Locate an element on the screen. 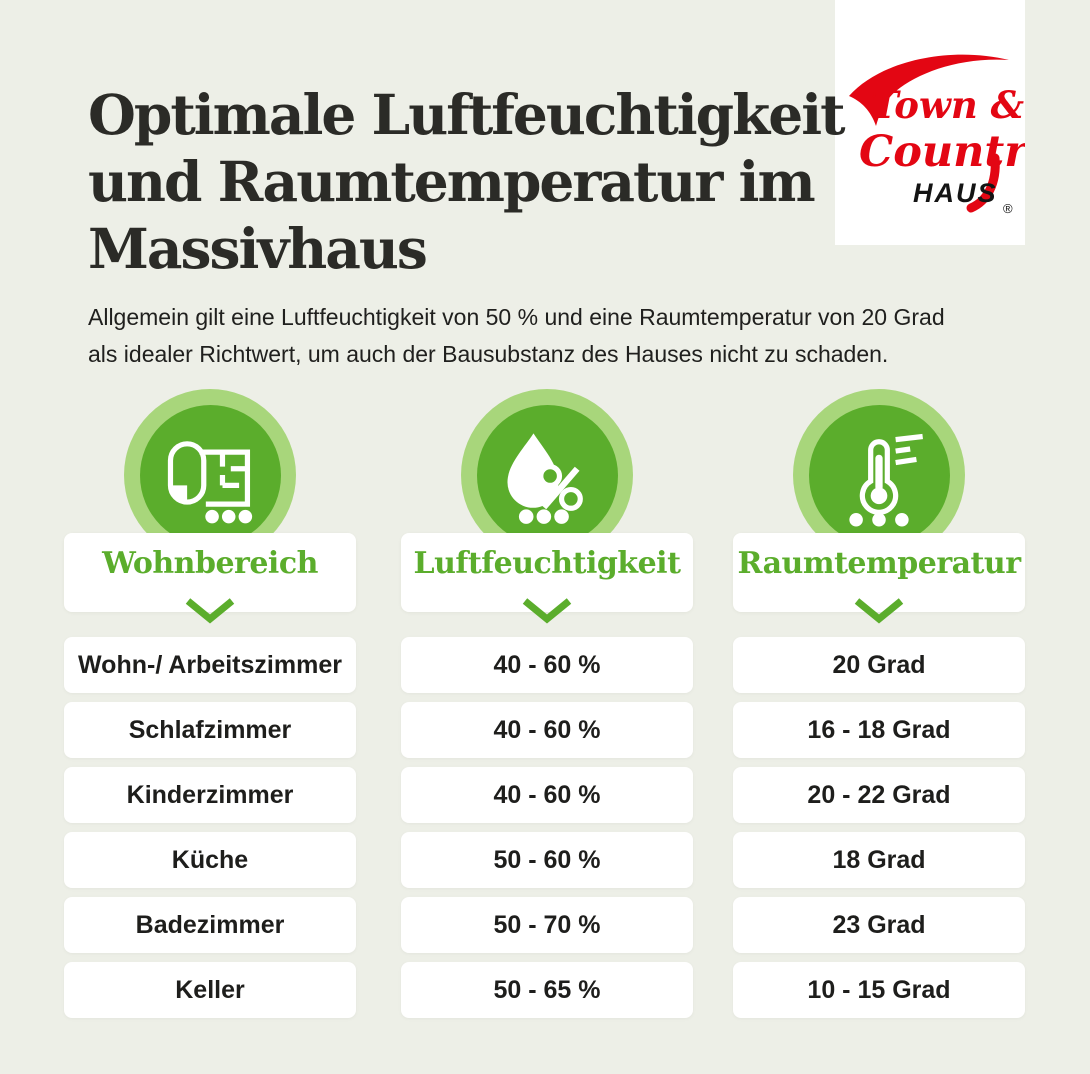 The height and width of the screenshot is (1074, 1090). column-header-label: Luftfeuchtigkeit is located at coordinates (547, 563).